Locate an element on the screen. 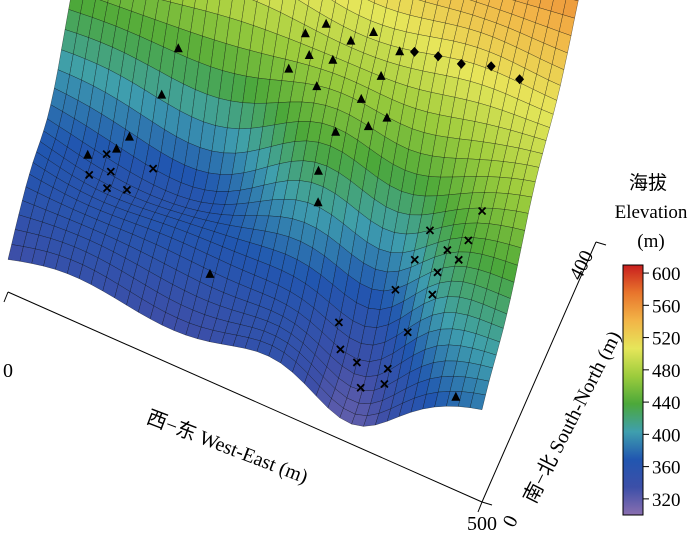 Image resolution: width=700 pixels, height=538 pixels. colorbar-tick-label: 520 is located at coordinates (666, 339).